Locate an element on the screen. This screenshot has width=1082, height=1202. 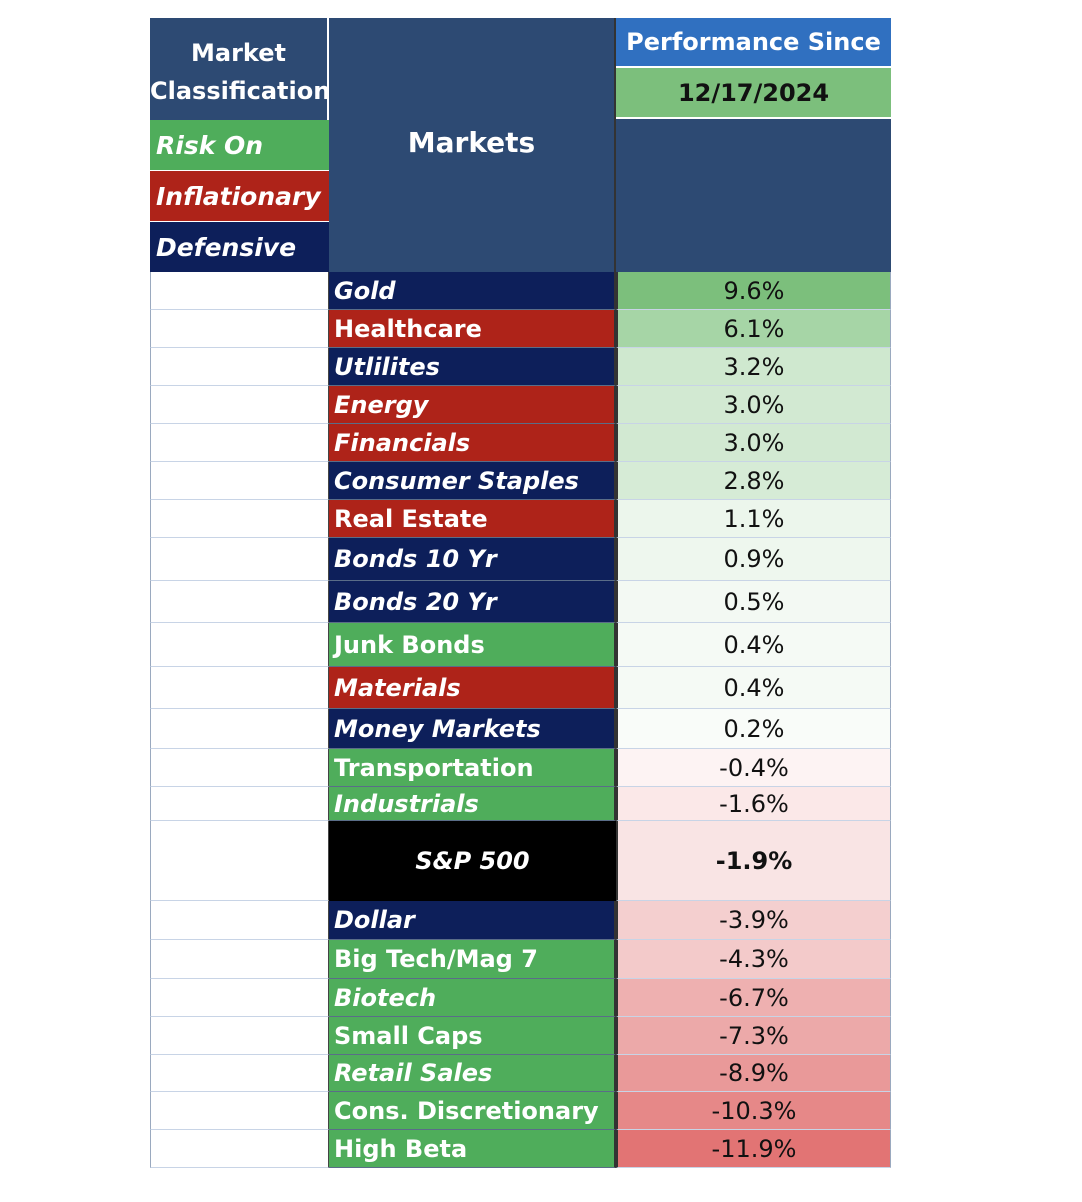
market-name-cell: Cons. Discretionary is located at coordinates (472, 1111).